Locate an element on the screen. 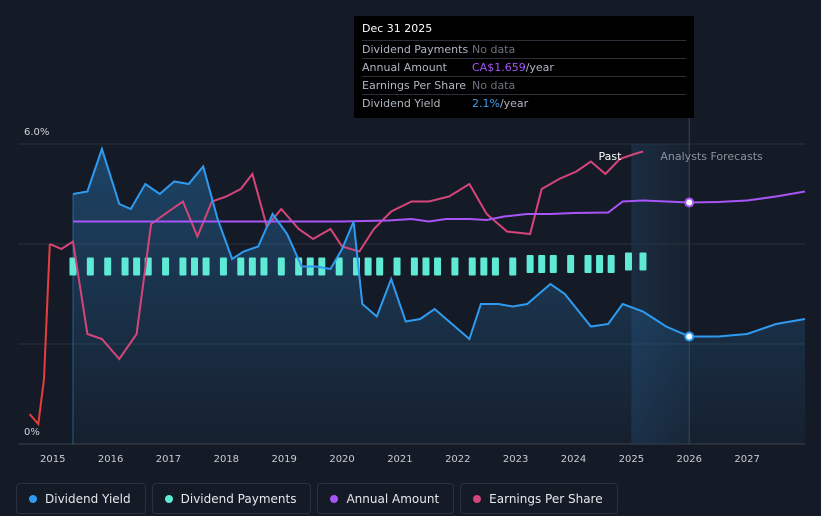 This screenshot has width=821, height=516. past-label: Past is located at coordinates (610, 156).